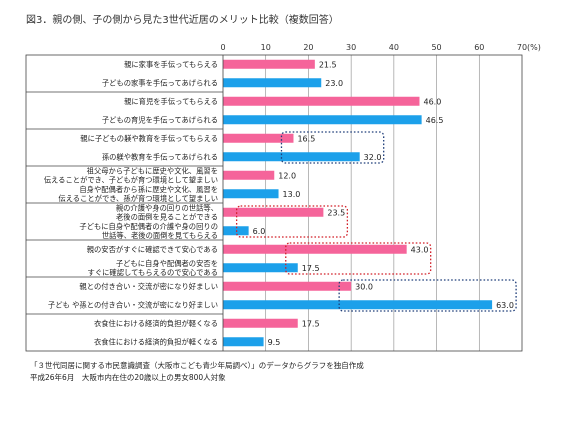  Describe the element at coordinates (160, 235) in the screenshot. I see `category-label-9-1: 世話等、老後の面倒を見てもらえる` at that location.